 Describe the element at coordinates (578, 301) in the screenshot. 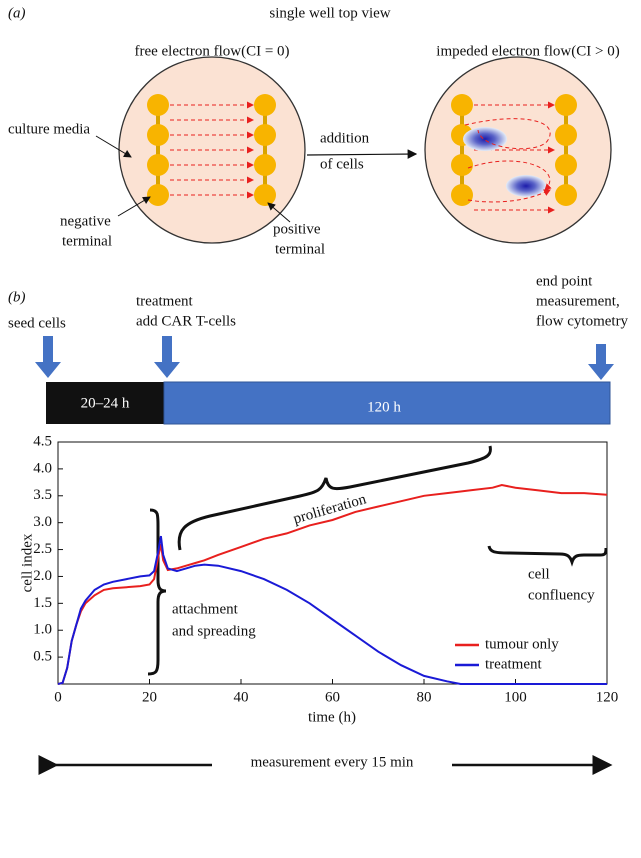

I see `label: measurement,` at that location.